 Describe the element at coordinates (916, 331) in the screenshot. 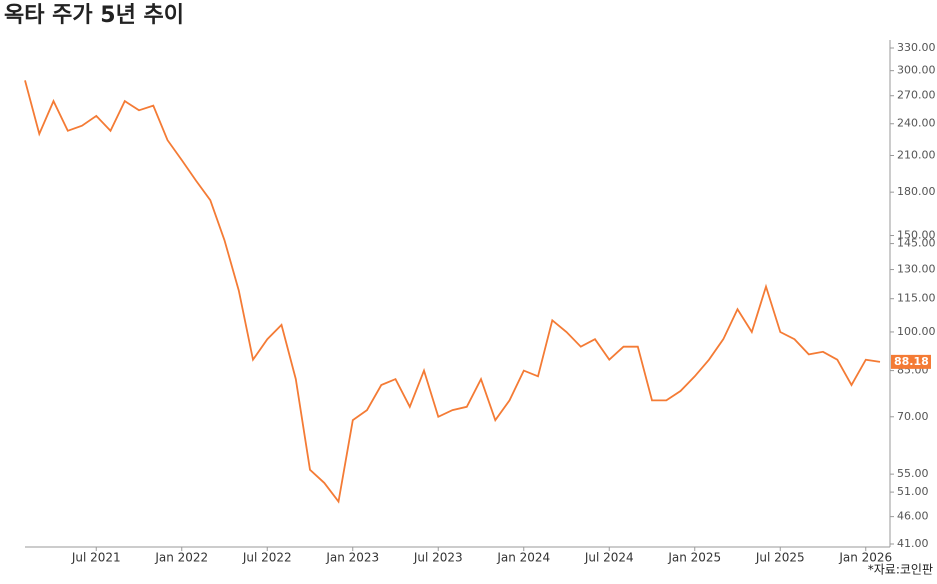

I see `y-tick-label: 100.00` at that location.